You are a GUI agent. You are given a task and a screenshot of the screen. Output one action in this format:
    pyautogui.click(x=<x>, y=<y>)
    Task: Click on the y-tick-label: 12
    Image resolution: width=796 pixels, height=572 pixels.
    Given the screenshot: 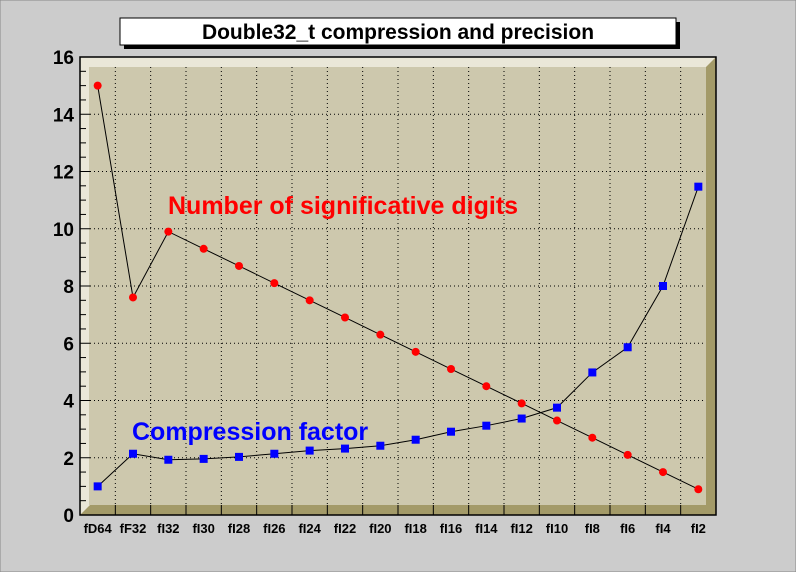 What is the action you would take?
    pyautogui.click(x=63, y=173)
    